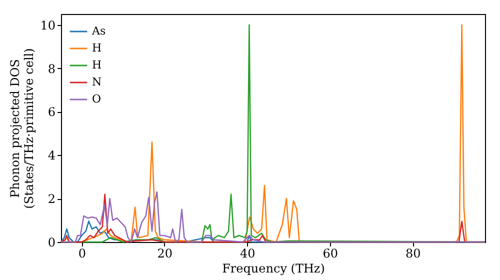 The height and width of the screenshot is (280, 500). I want to click on x-tick-label: 80, so click(413, 253).